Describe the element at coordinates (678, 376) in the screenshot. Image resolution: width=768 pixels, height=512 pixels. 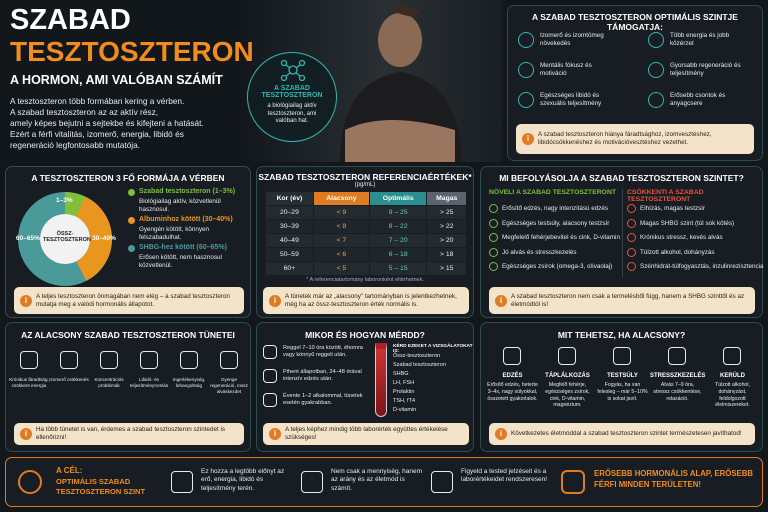
I see `action-title: STRESSZKEZELÉS` at that location.